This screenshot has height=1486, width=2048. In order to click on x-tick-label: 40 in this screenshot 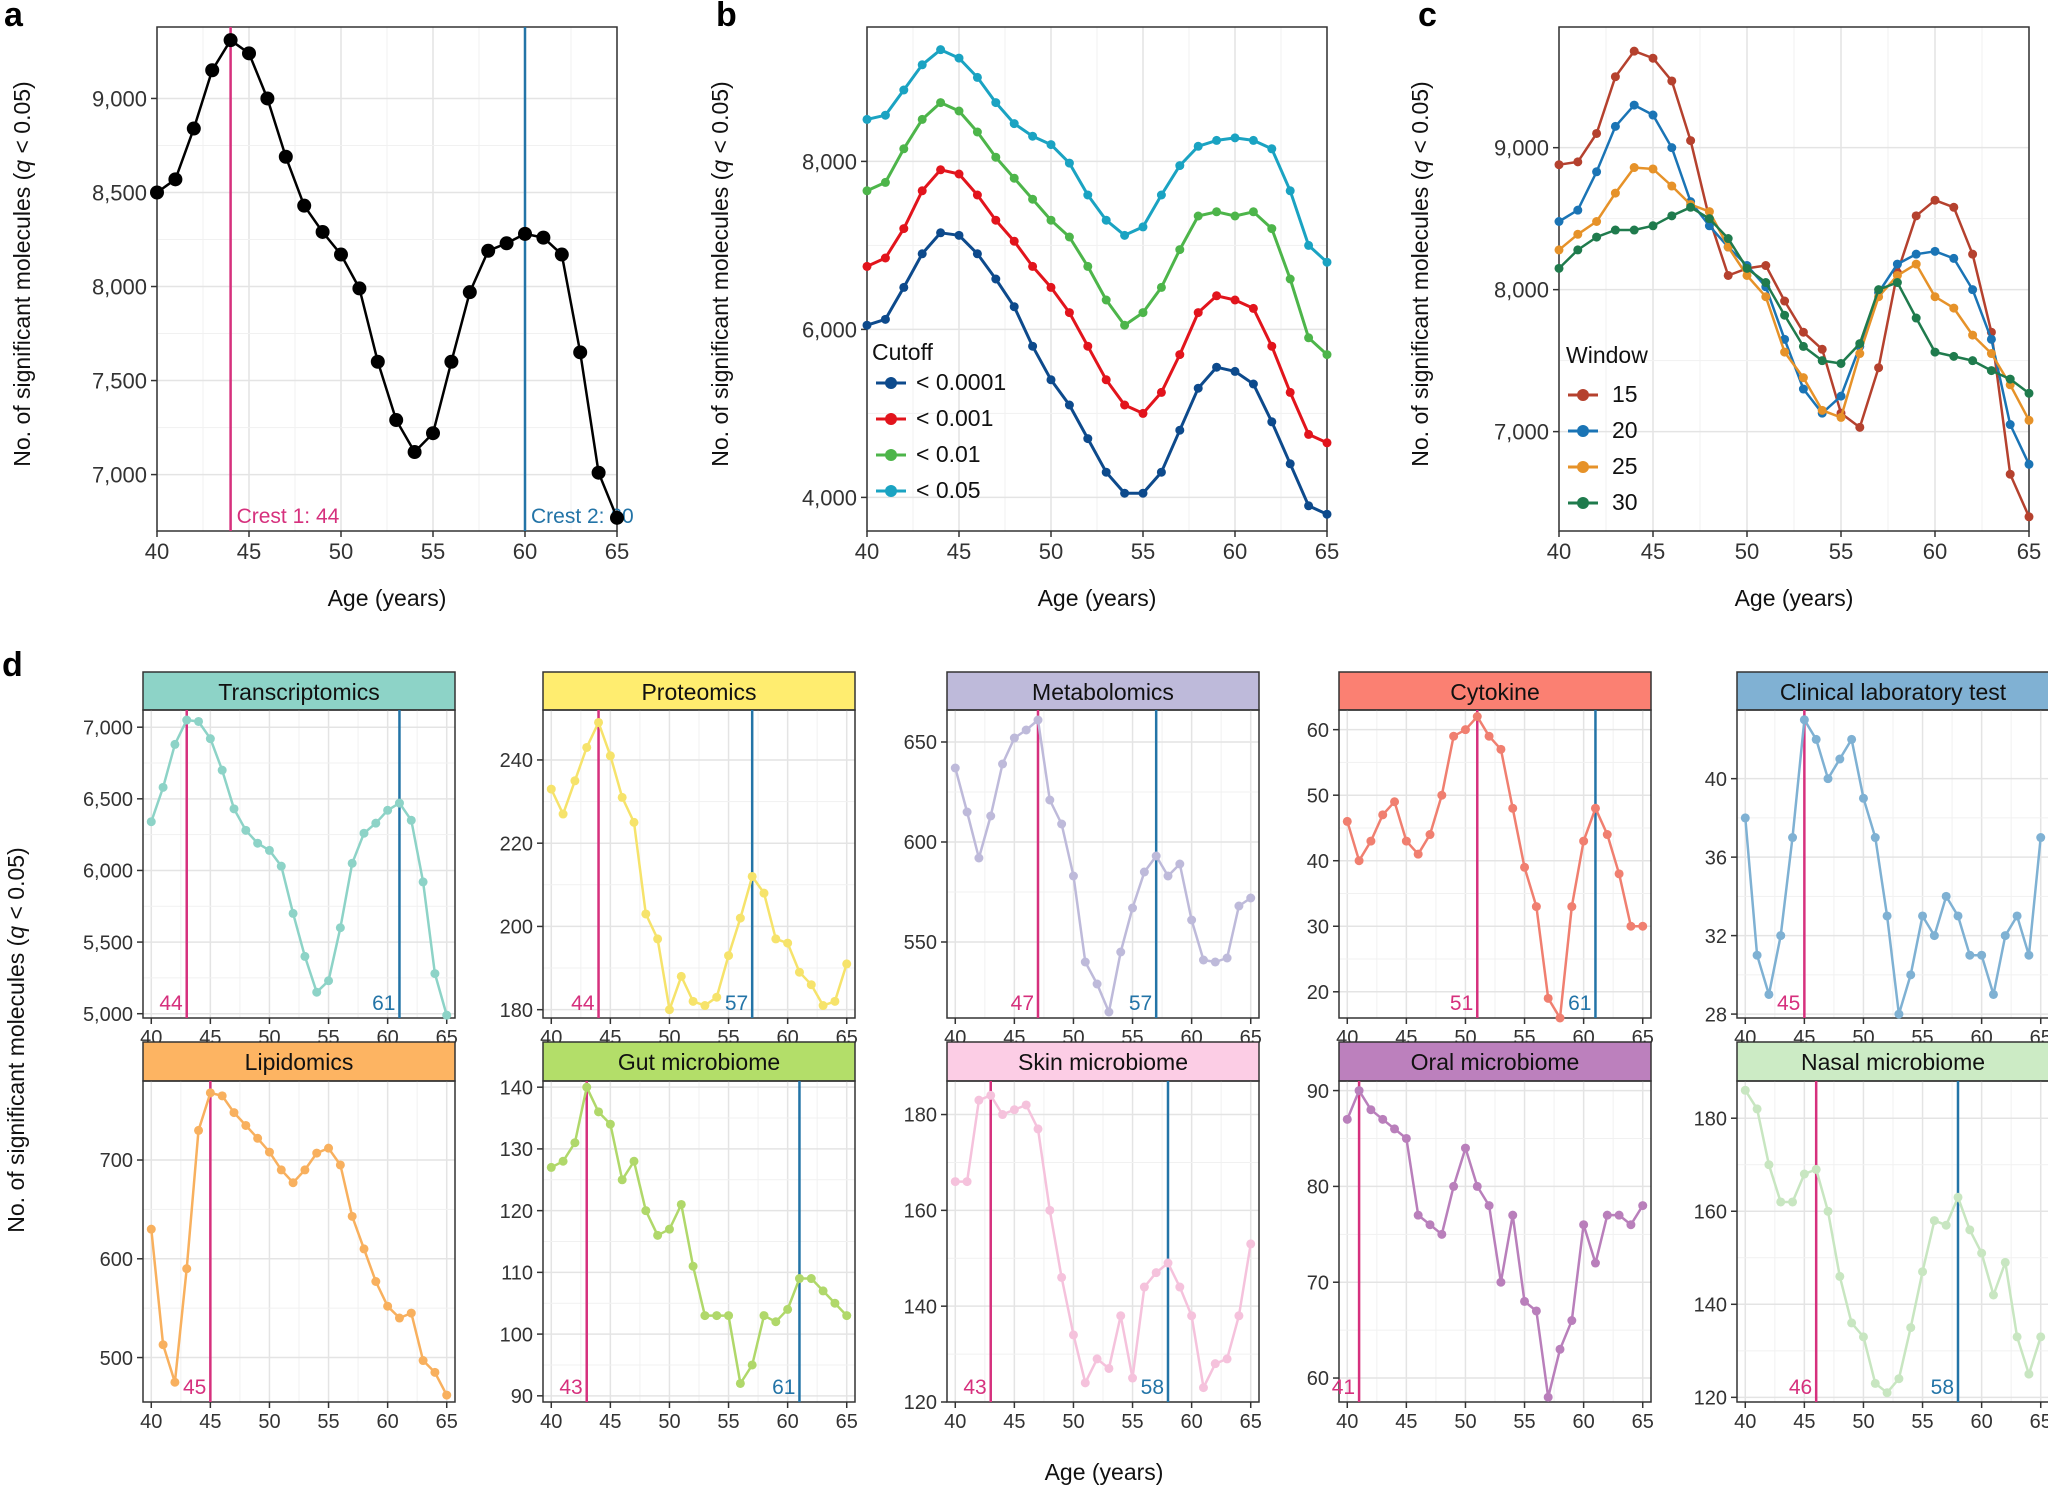, I will do `click(151, 1422)`.